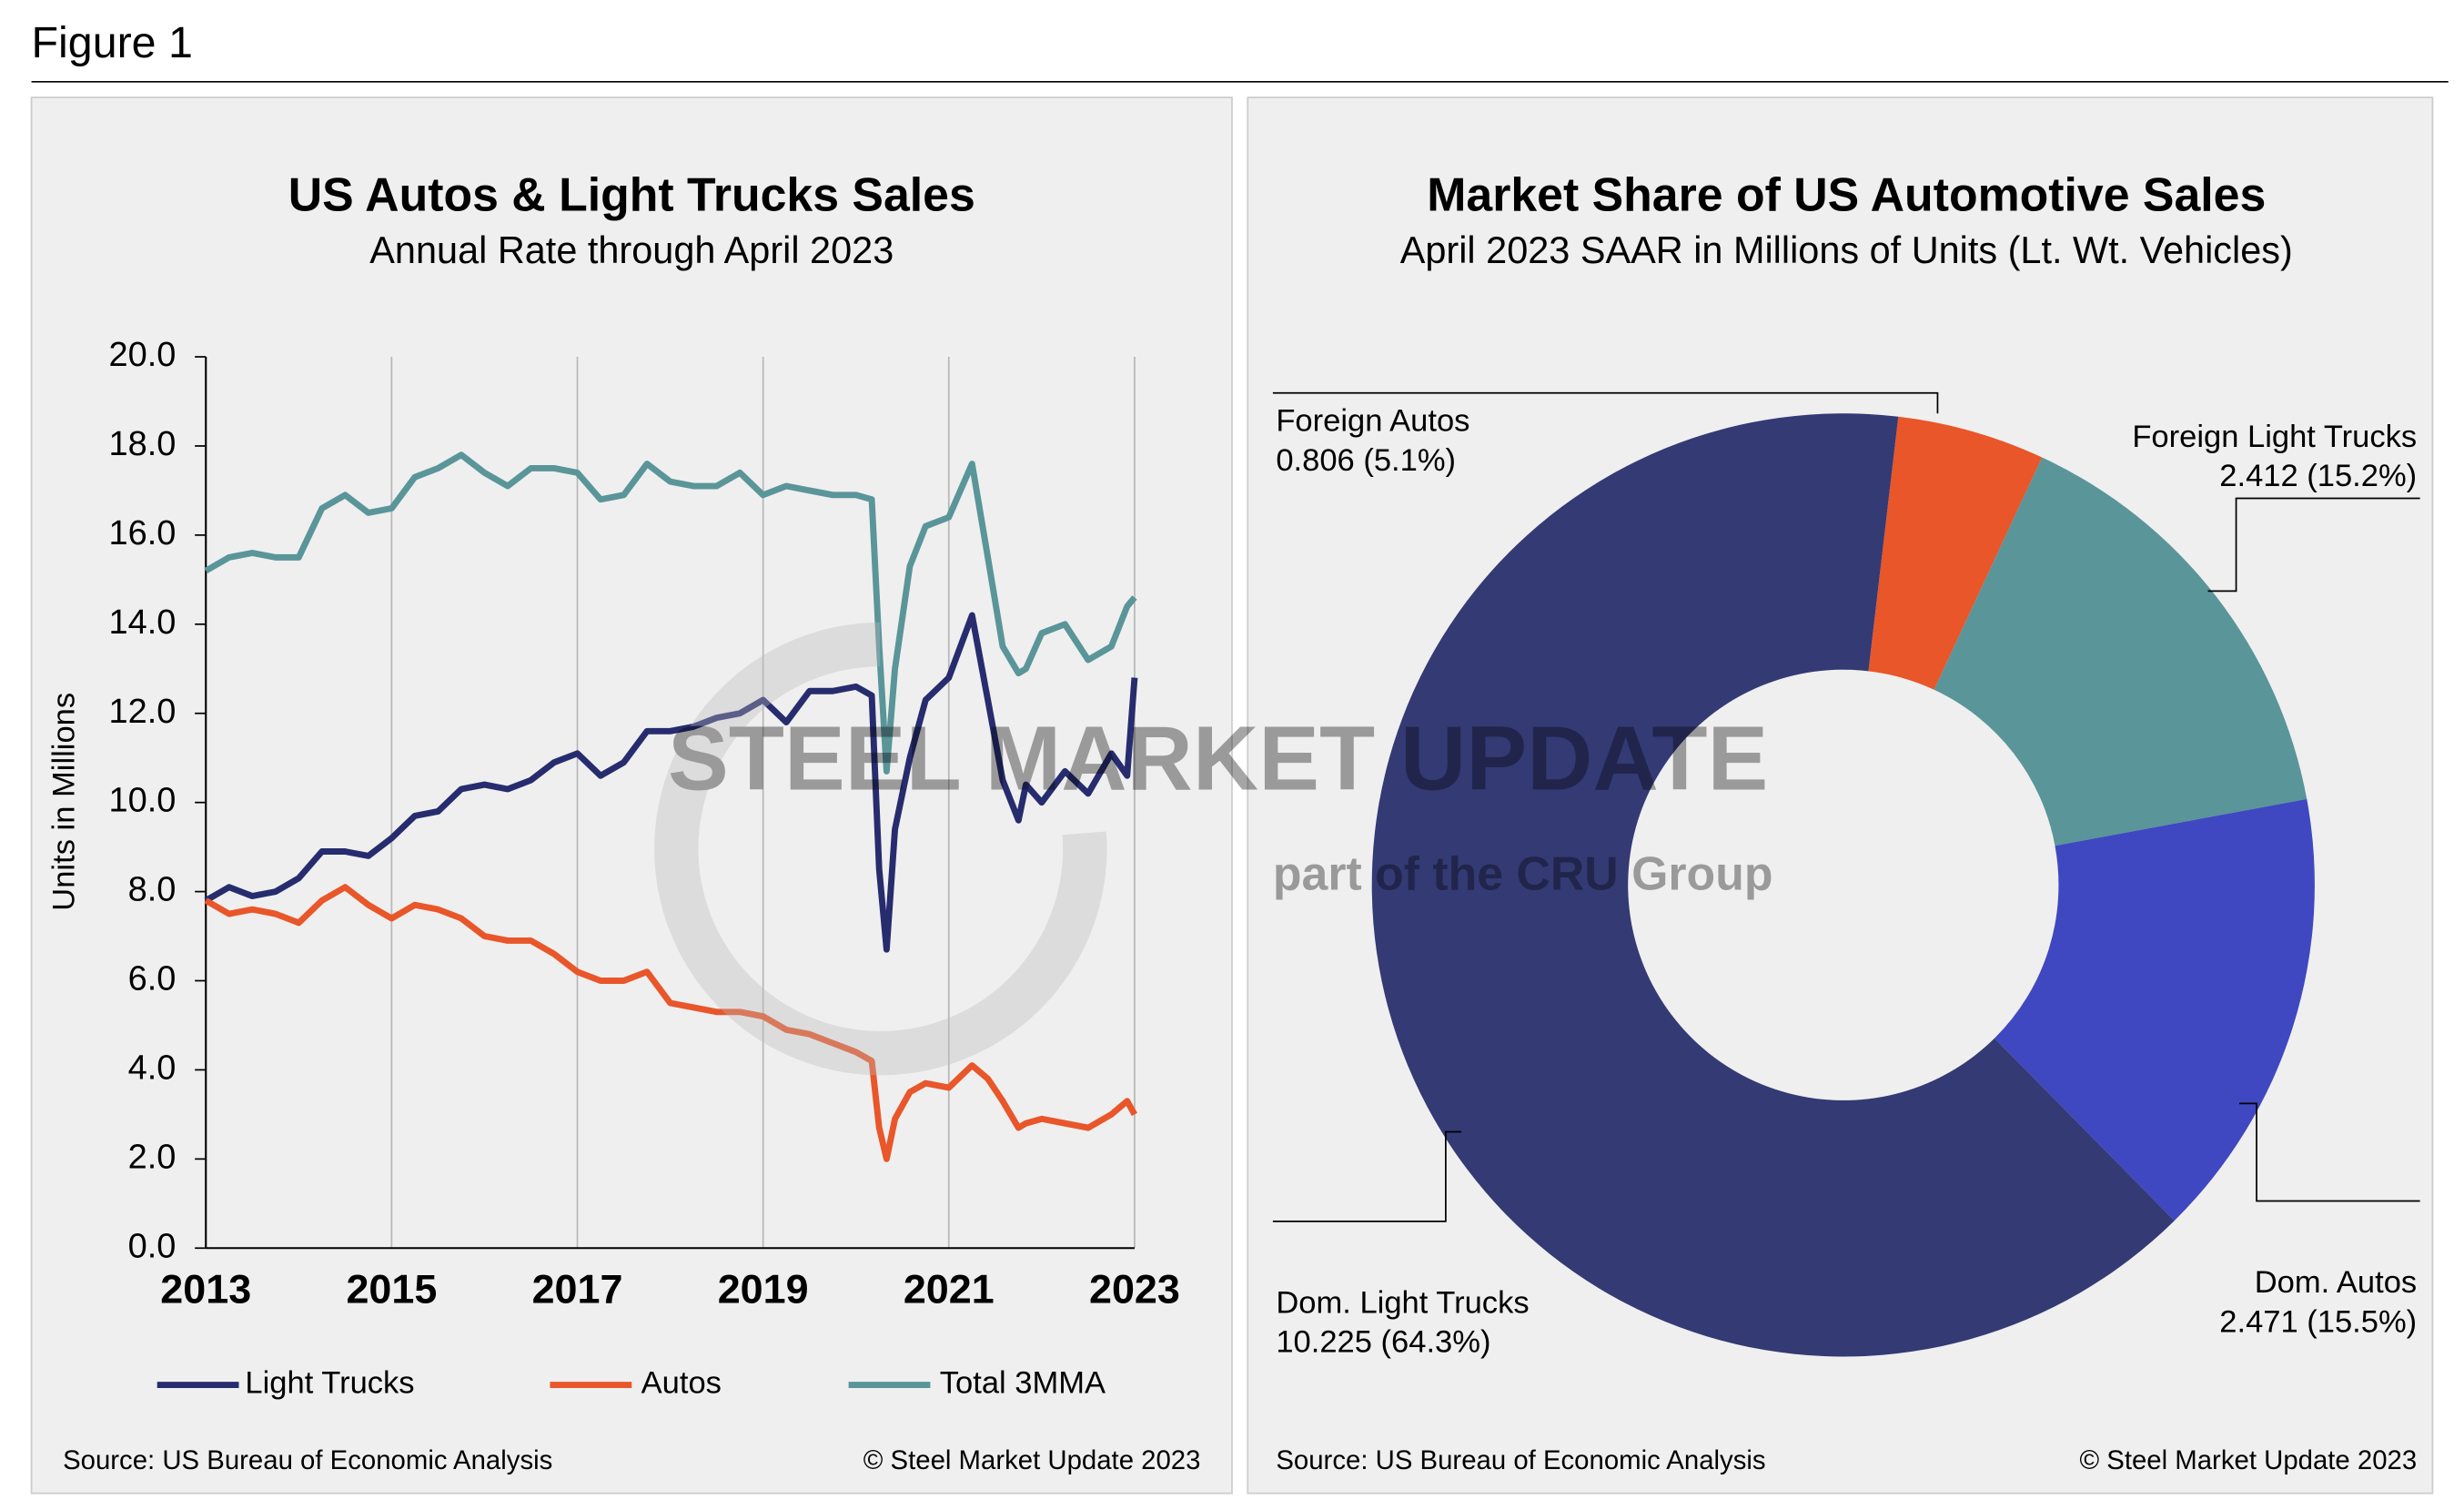 This screenshot has width=2464, height=1510. I want to click on slice-value-label: 2.471 (15.5%), so click(2318, 1321).